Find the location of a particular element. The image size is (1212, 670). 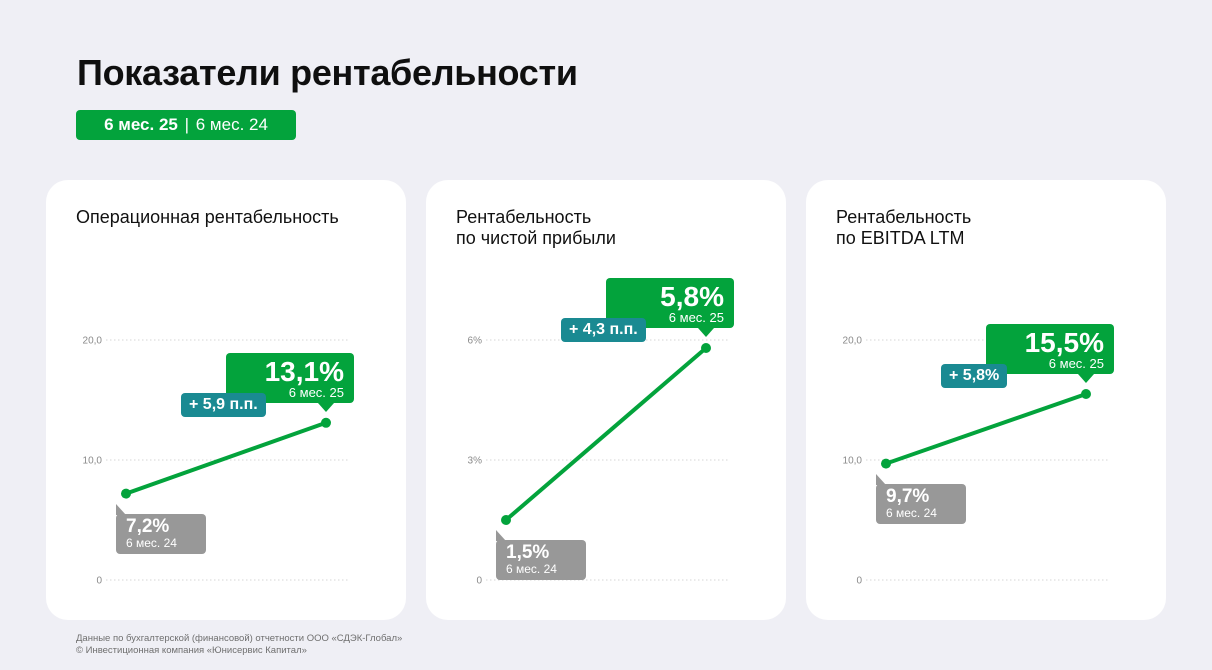

period-current: 6 мес. 25 is located at coordinates (141, 124).